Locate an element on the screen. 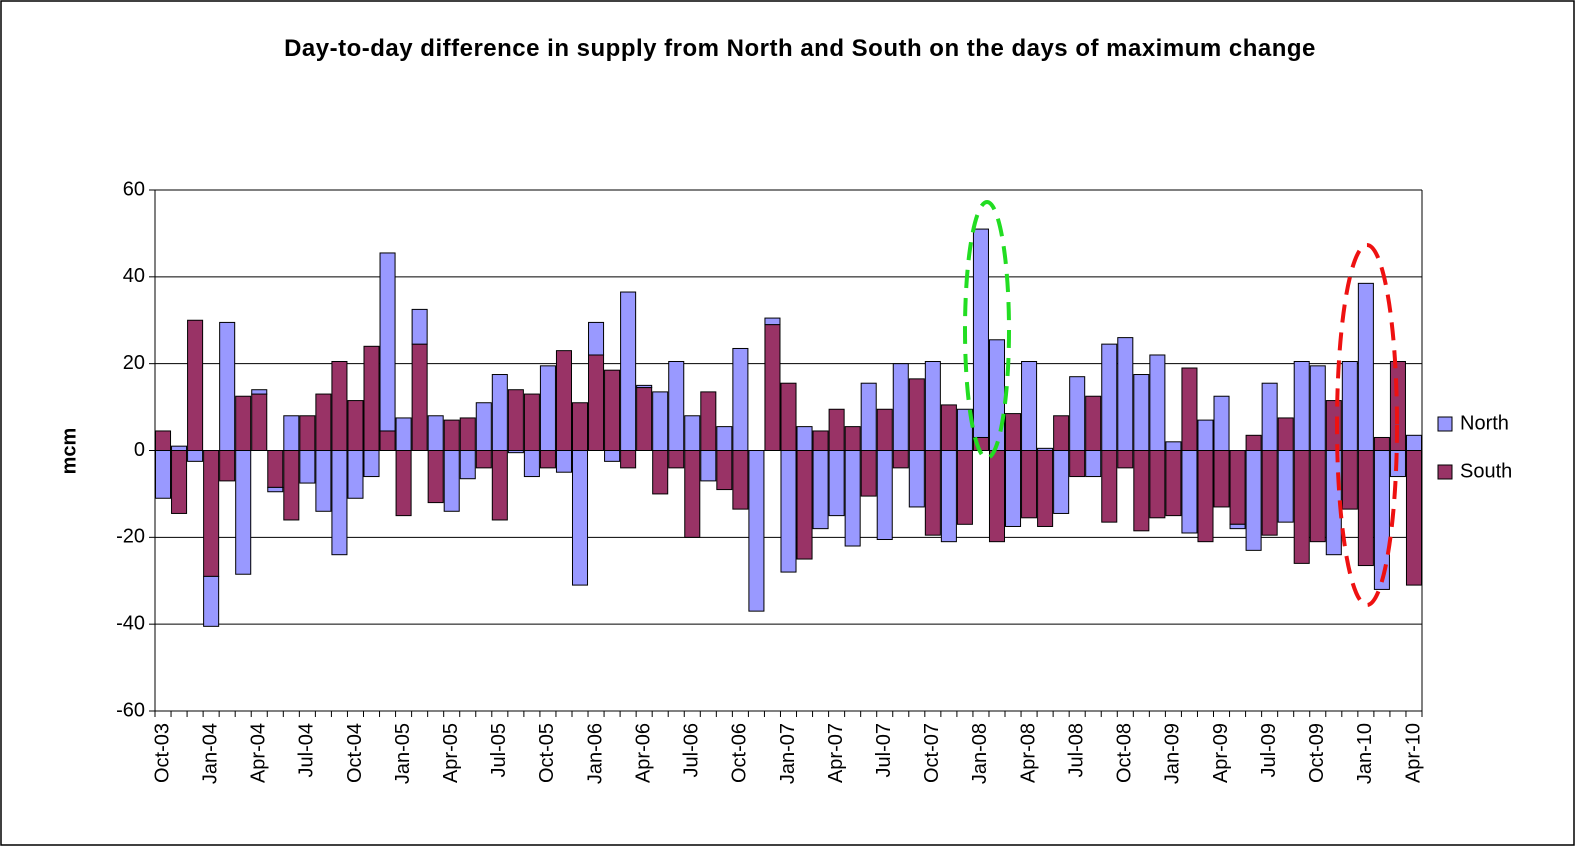  x-tick-label: Jul-04 is located at coordinates (307, 750).